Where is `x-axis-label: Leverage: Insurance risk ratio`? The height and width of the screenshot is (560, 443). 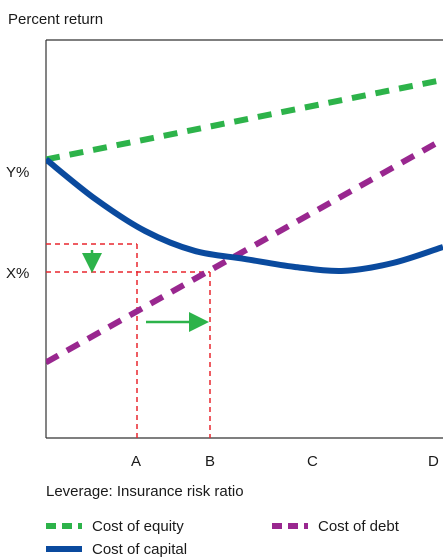 x-axis-label: Leverage: Insurance risk ratio is located at coordinates (145, 491).